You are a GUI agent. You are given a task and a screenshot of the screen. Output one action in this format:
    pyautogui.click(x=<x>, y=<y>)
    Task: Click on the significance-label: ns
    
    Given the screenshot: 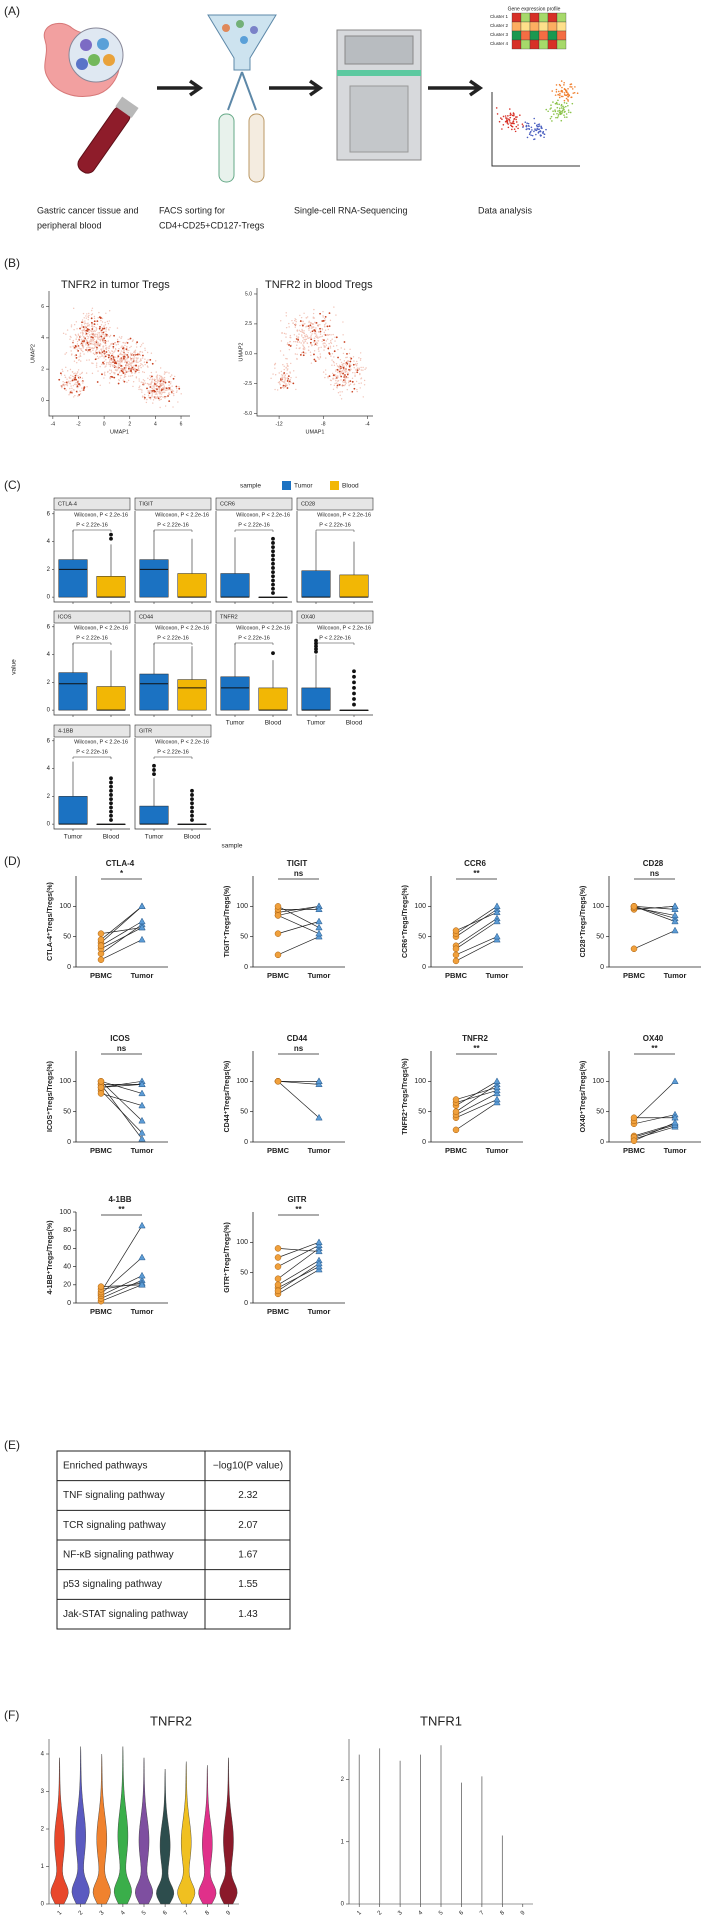 What is the action you would take?
    pyautogui.click(x=299, y=1048)
    